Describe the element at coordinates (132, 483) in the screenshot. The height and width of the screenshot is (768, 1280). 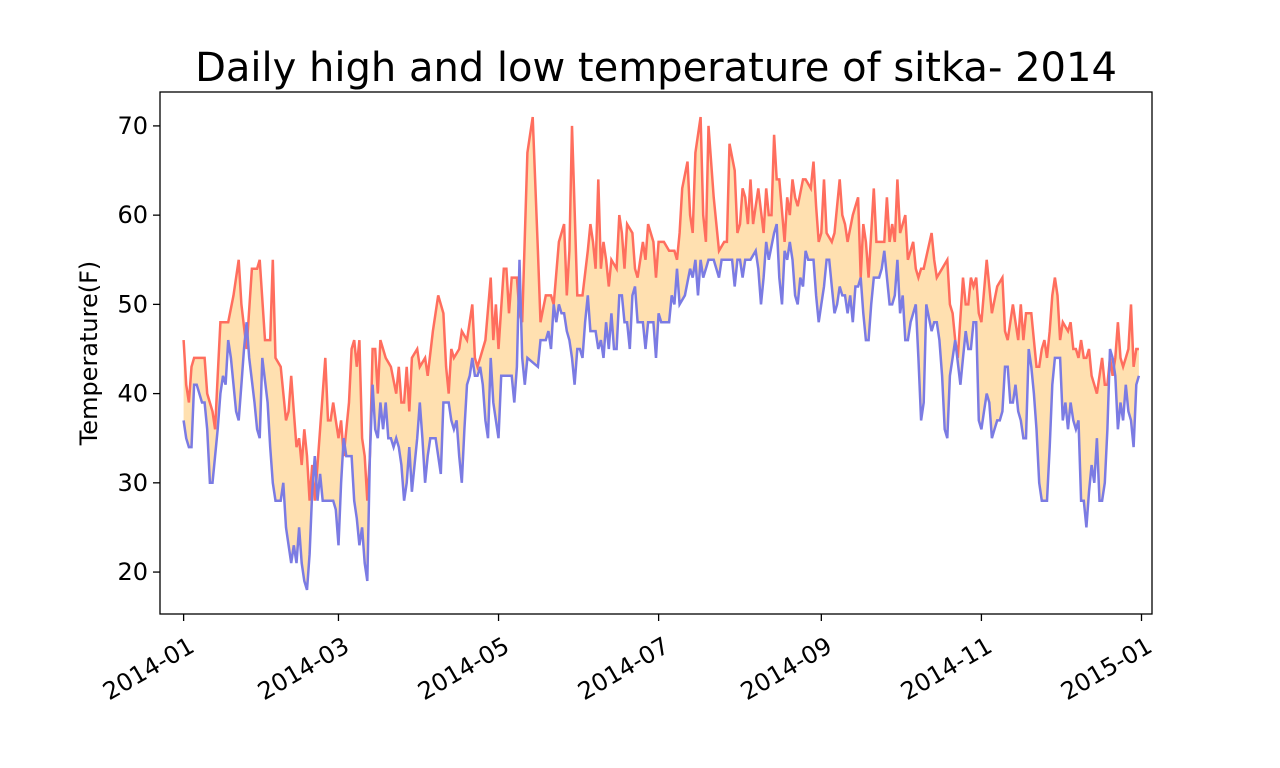
I see `y-tick-label: 30` at that location.